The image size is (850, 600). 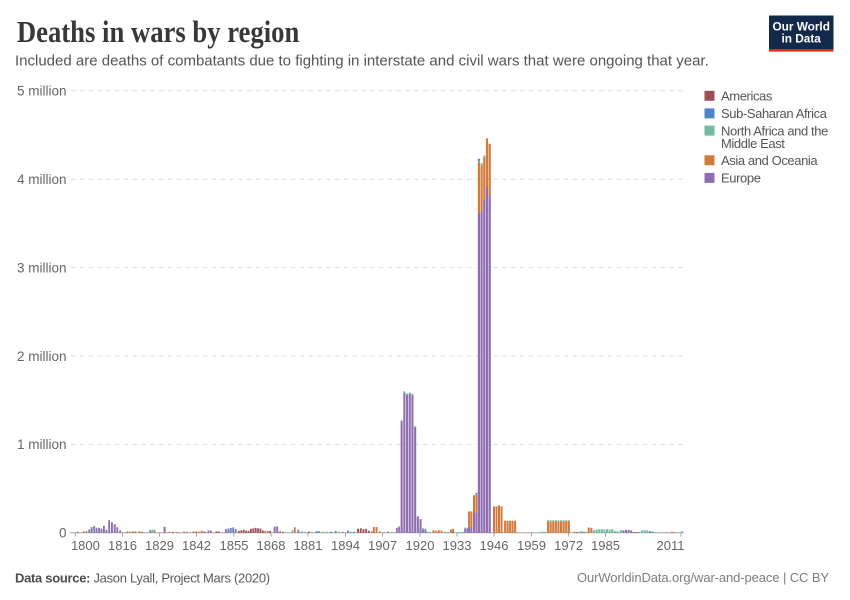 I want to click on svg-text: 2 million, so click(x=42, y=356).